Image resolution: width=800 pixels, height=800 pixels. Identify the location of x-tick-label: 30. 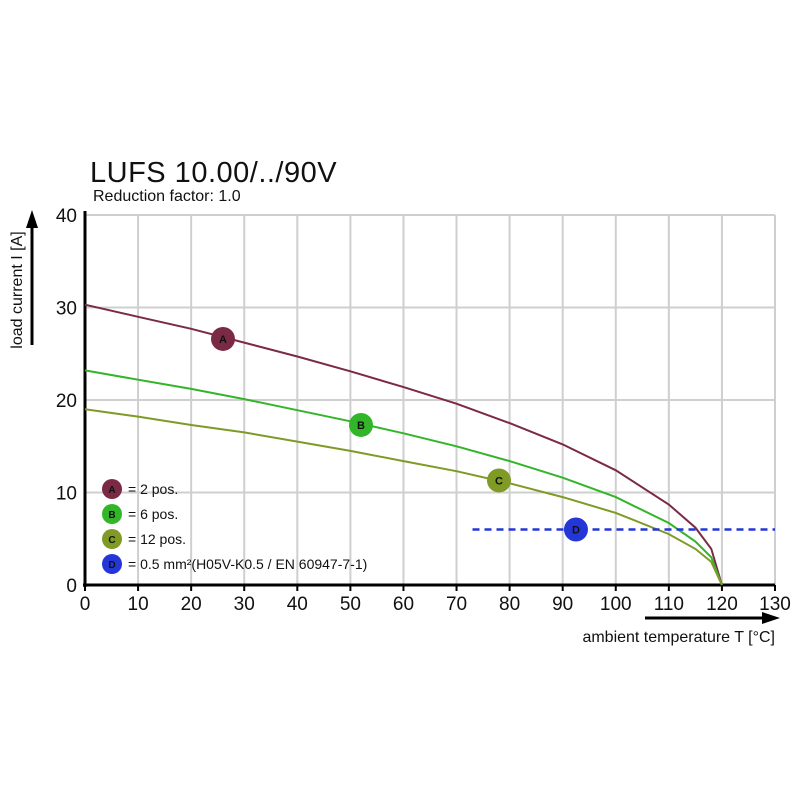
(244, 604).